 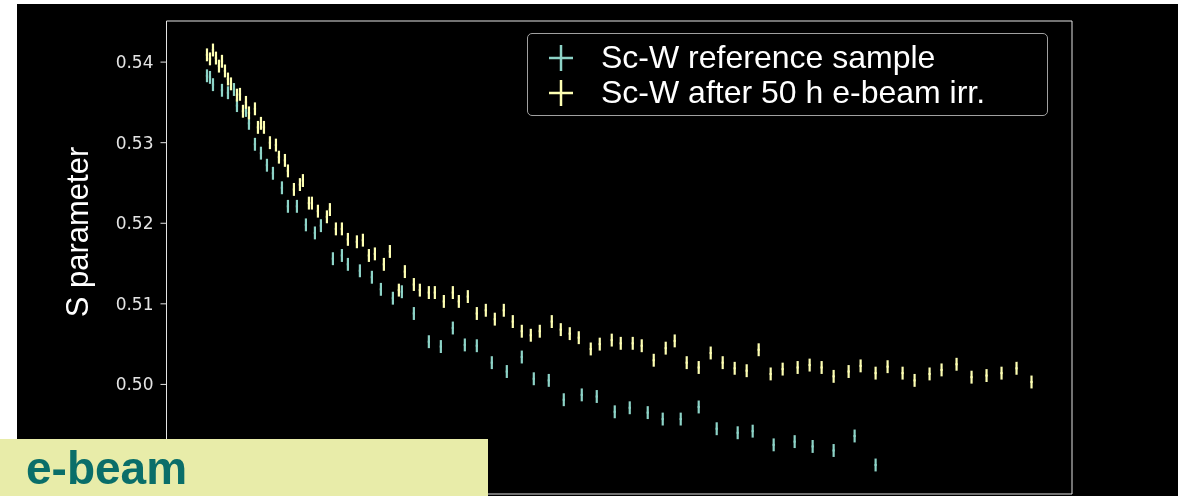 What do you see at coordinates (134, 303) in the screenshot?
I see `y-tick-label: 0.51` at bounding box center [134, 303].